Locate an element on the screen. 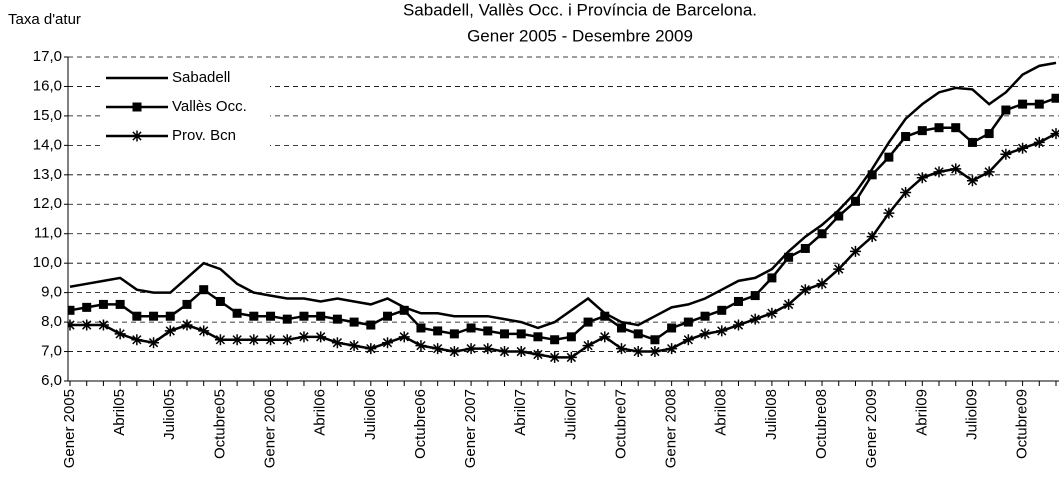  y-tick-label: 13,0 is located at coordinates (47, 174).